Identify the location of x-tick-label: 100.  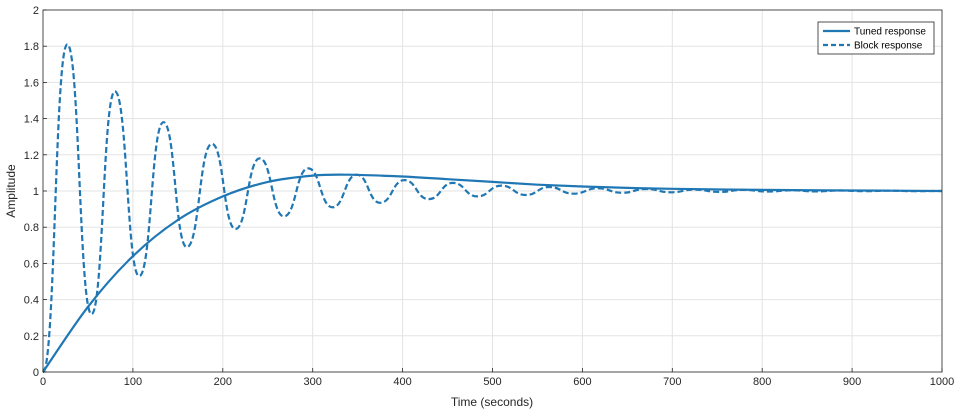
(133, 382).